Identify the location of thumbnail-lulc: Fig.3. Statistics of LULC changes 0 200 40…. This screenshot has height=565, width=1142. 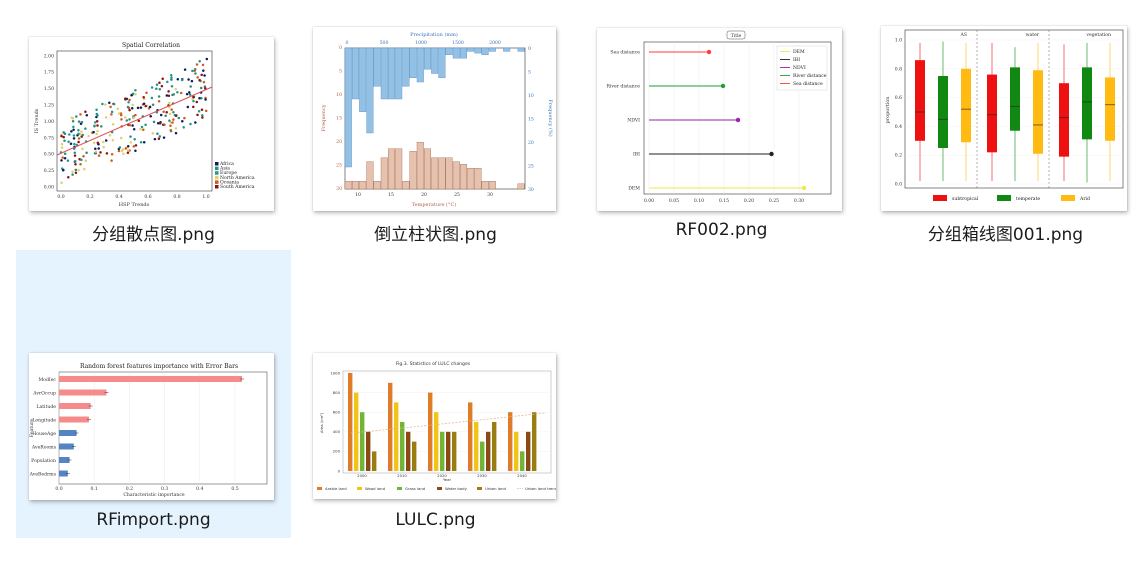
(434, 426).